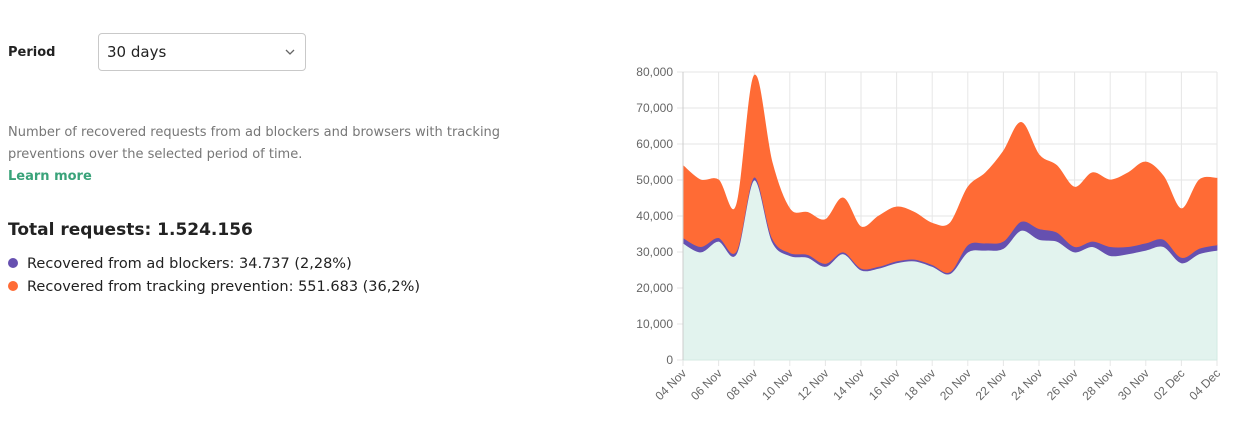 This screenshot has width=1239, height=434. I want to click on y-tick-label: 40,000, so click(654, 216).